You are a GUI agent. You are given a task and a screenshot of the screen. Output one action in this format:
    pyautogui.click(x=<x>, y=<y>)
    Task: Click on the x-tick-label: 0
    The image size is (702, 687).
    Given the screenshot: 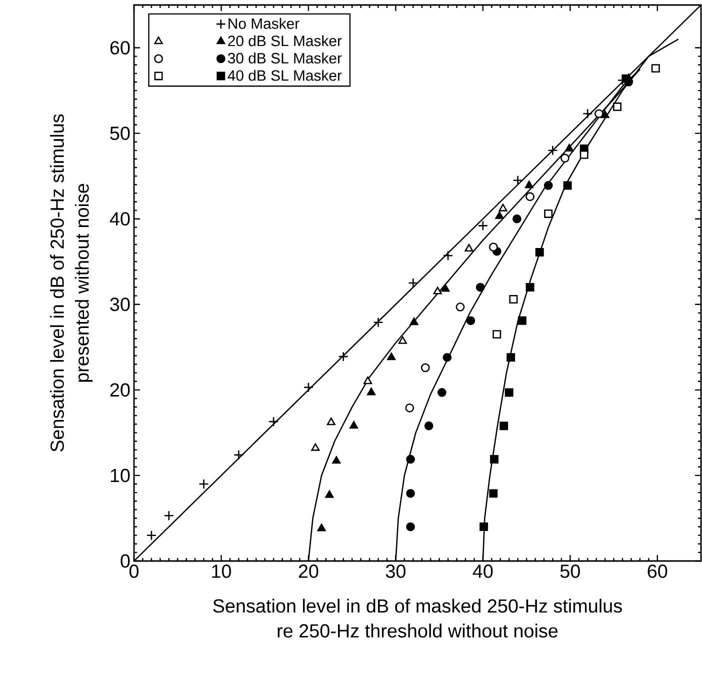 What is the action you would take?
    pyautogui.click(x=134, y=571)
    